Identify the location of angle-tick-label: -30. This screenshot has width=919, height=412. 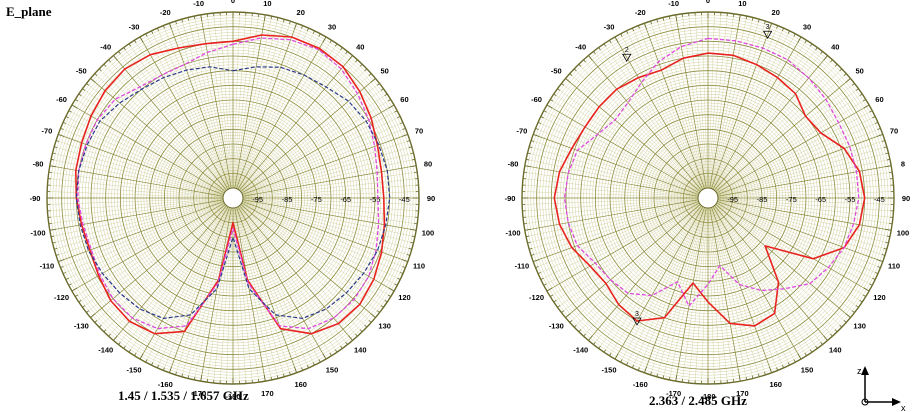
(134, 27).